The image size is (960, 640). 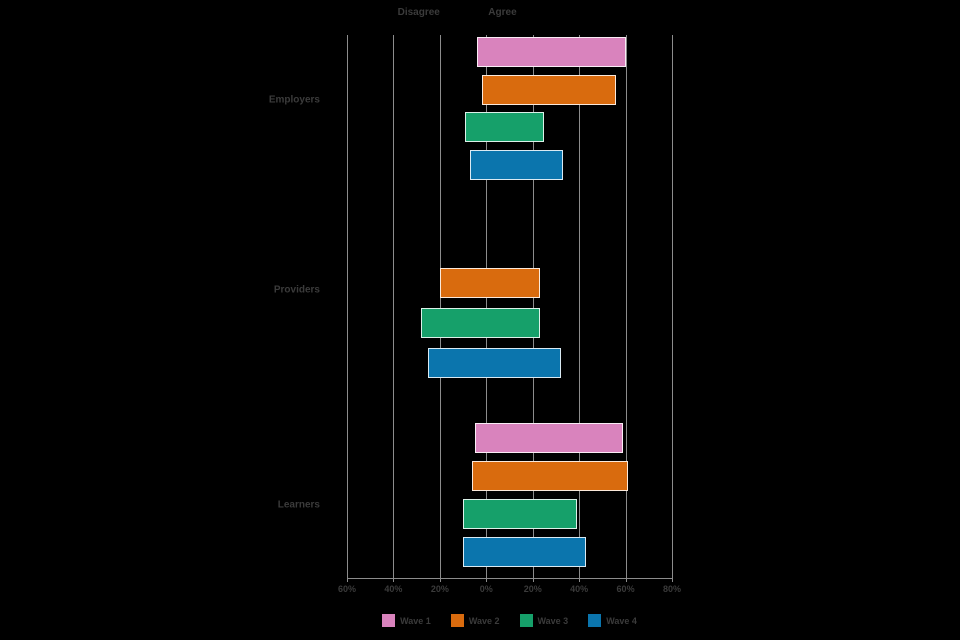 What do you see at coordinates (621, 620) in the screenshot?
I see `legend-label: Wave 4` at bounding box center [621, 620].